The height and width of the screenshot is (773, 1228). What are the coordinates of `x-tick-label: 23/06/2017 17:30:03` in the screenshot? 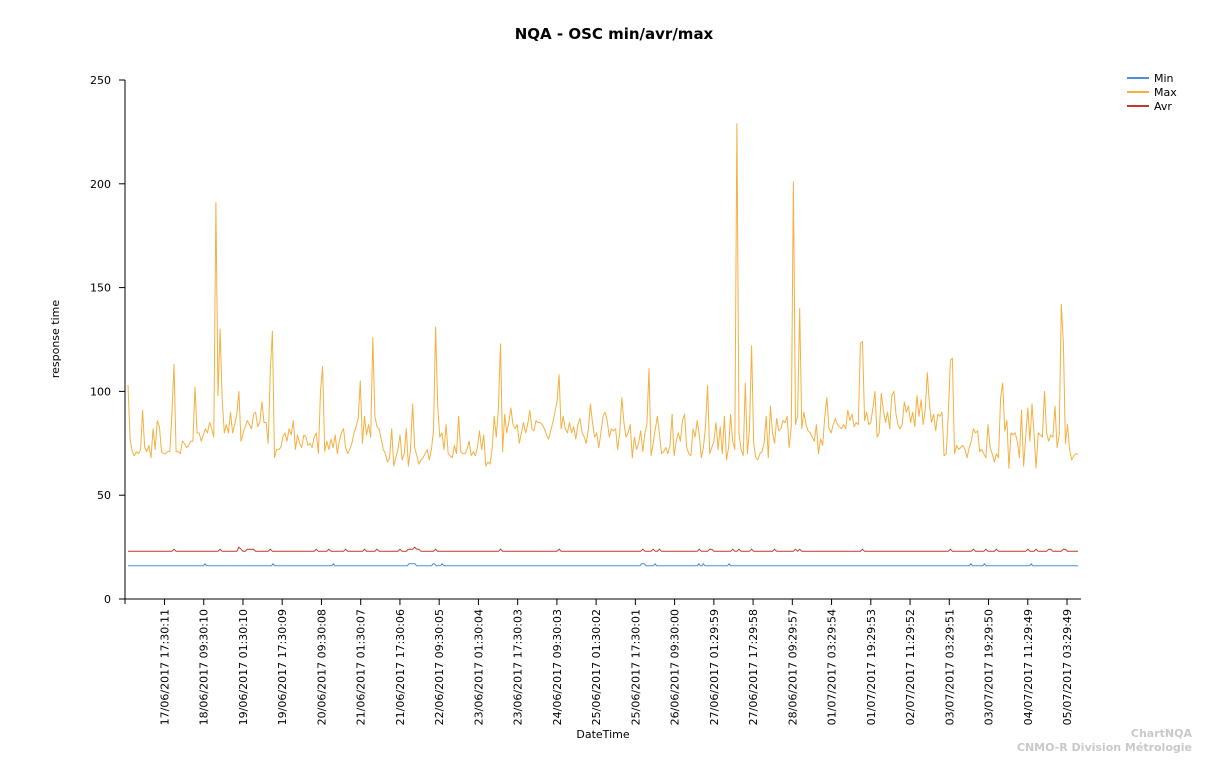 It's located at (518, 667).